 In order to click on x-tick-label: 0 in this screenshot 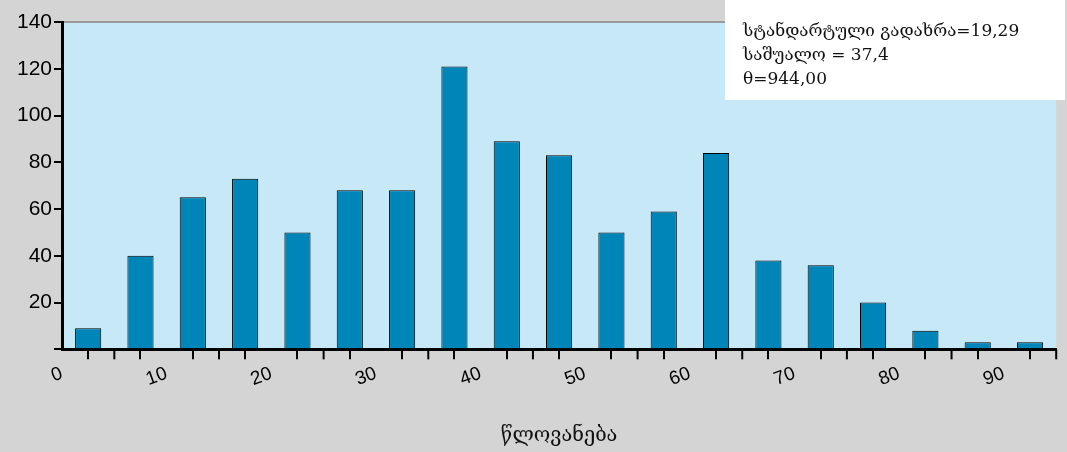, I will do `click(57, 374)`.